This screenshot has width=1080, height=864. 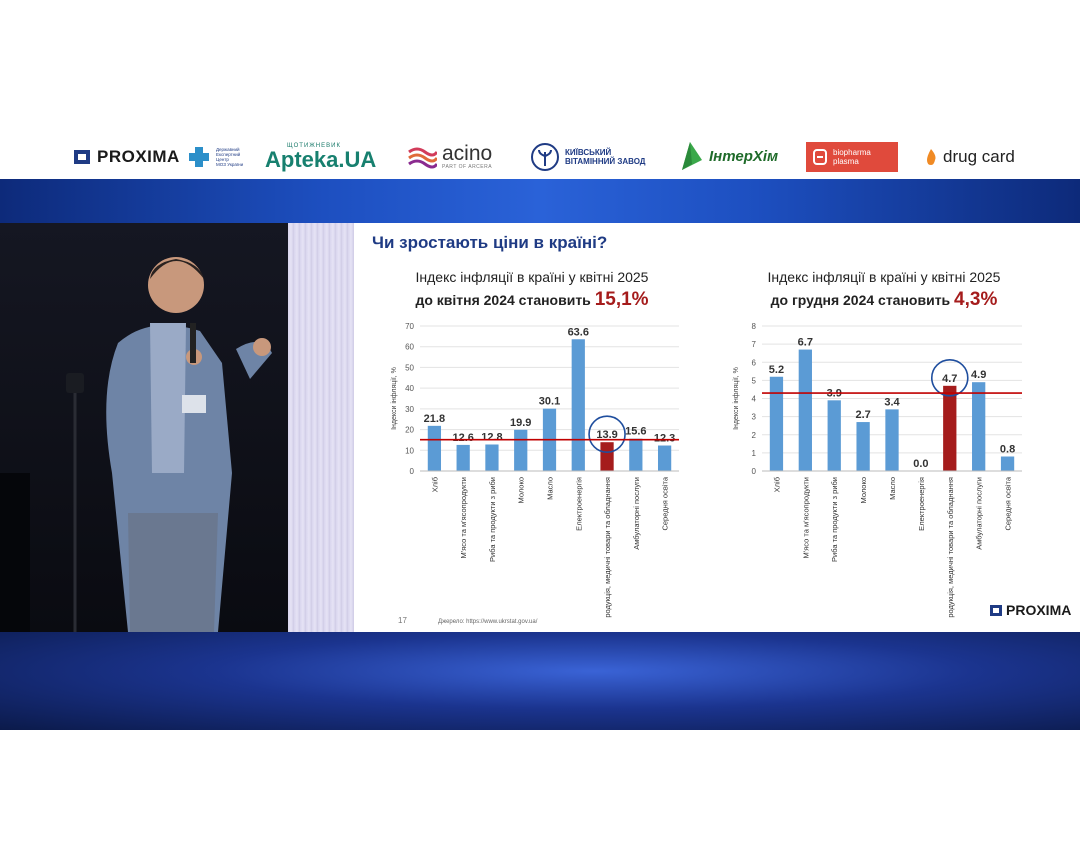 What do you see at coordinates (540, 201) in the screenshot?
I see `stage-led-band` at bounding box center [540, 201].